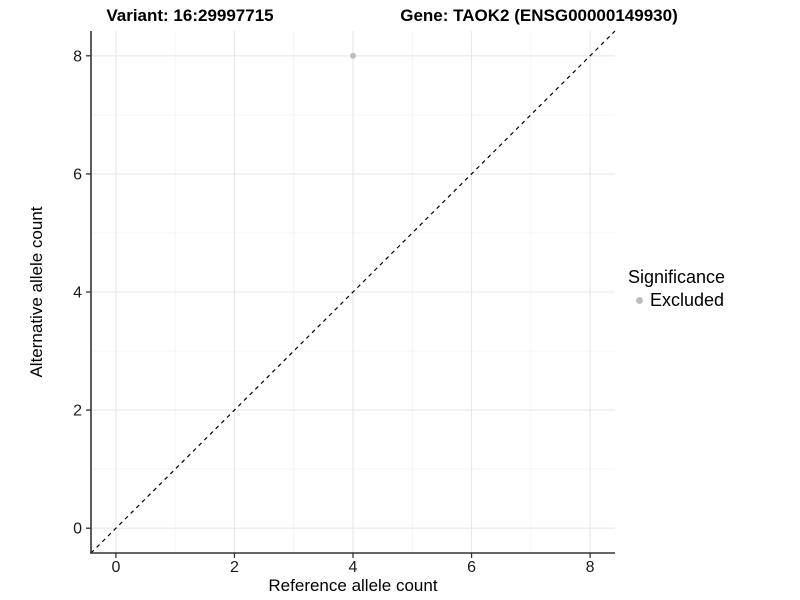  I want to click on y-tick-label: 8, so click(77, 56).